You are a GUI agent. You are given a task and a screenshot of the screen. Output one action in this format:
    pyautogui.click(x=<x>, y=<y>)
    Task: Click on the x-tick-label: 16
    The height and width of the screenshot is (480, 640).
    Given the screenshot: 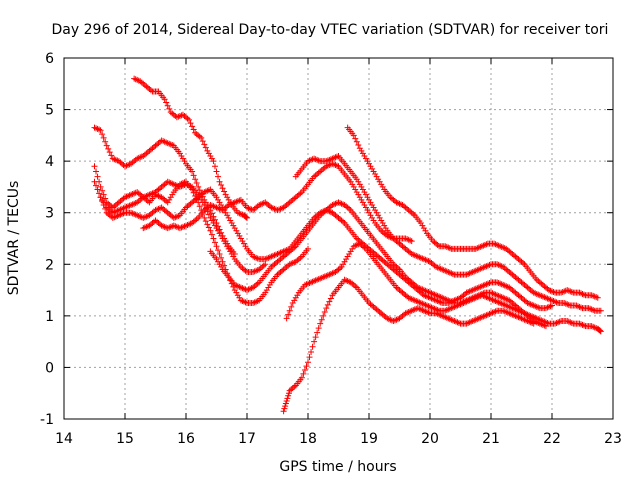 What is the action you would take?
    pyautogui.click(x=186, y=439)
    